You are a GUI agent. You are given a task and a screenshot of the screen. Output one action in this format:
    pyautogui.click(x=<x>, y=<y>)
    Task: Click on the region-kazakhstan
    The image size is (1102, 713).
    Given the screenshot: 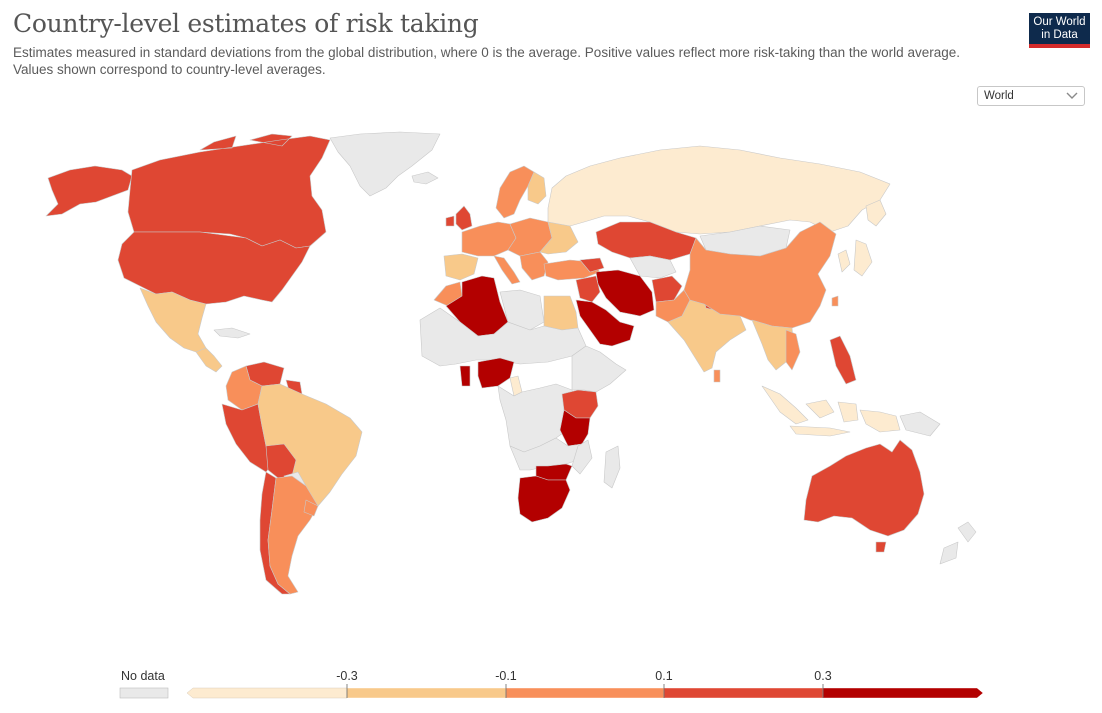 What is the action you would take?
    pyautogui.click(x=646, y=241)
    